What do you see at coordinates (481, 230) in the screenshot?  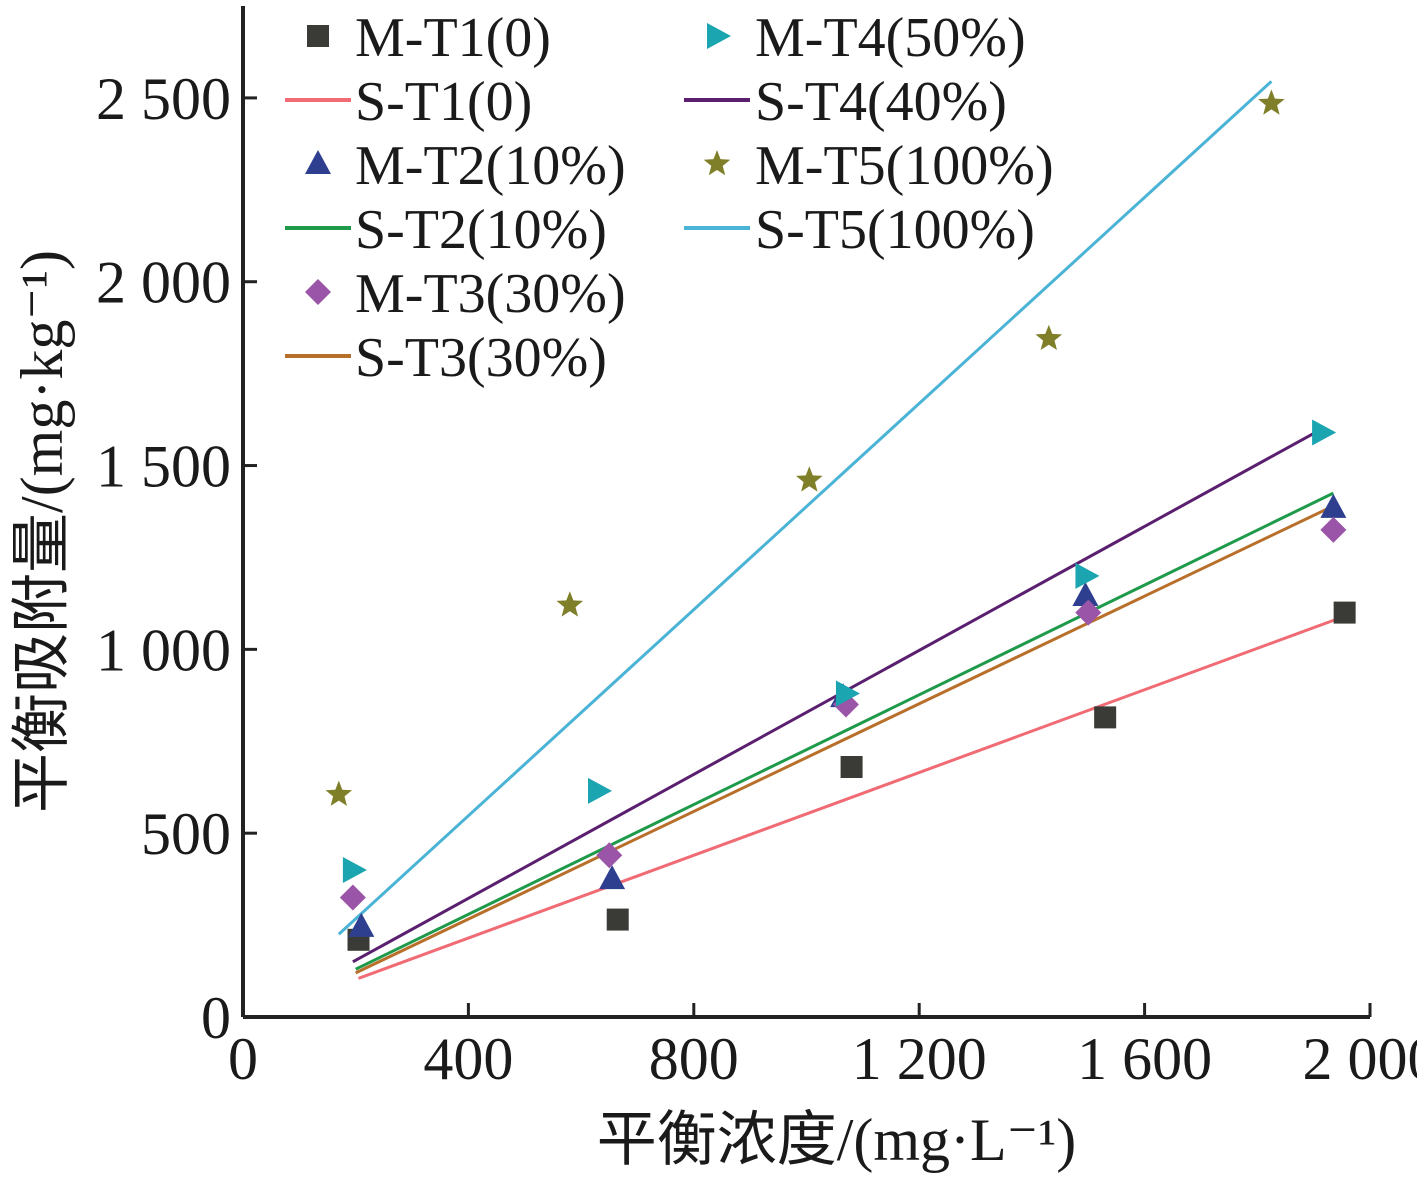 I see `legend-label-s-t2-10: S-T2(10%)` at bounding box center [481, 230].